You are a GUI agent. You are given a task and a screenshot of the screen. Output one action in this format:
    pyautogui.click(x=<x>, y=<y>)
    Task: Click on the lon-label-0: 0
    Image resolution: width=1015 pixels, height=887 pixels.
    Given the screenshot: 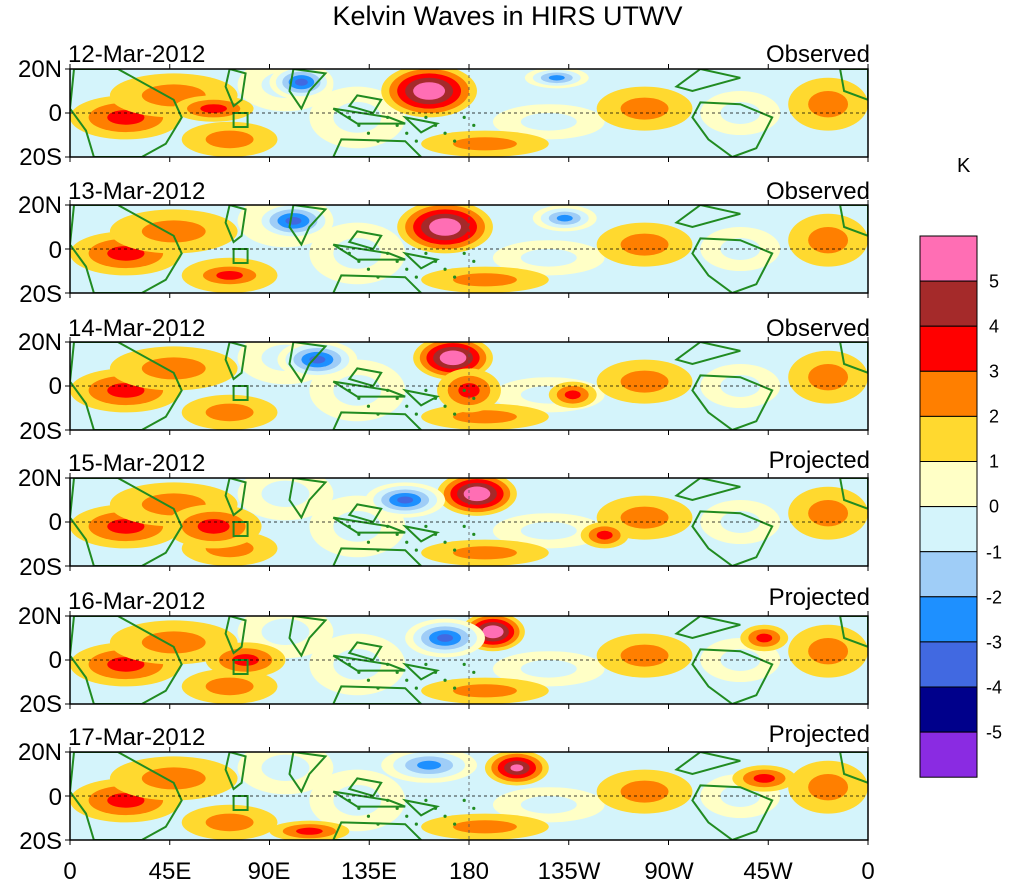 What is the action you would take?
    pyautogui.click(x=70, y=871)
    